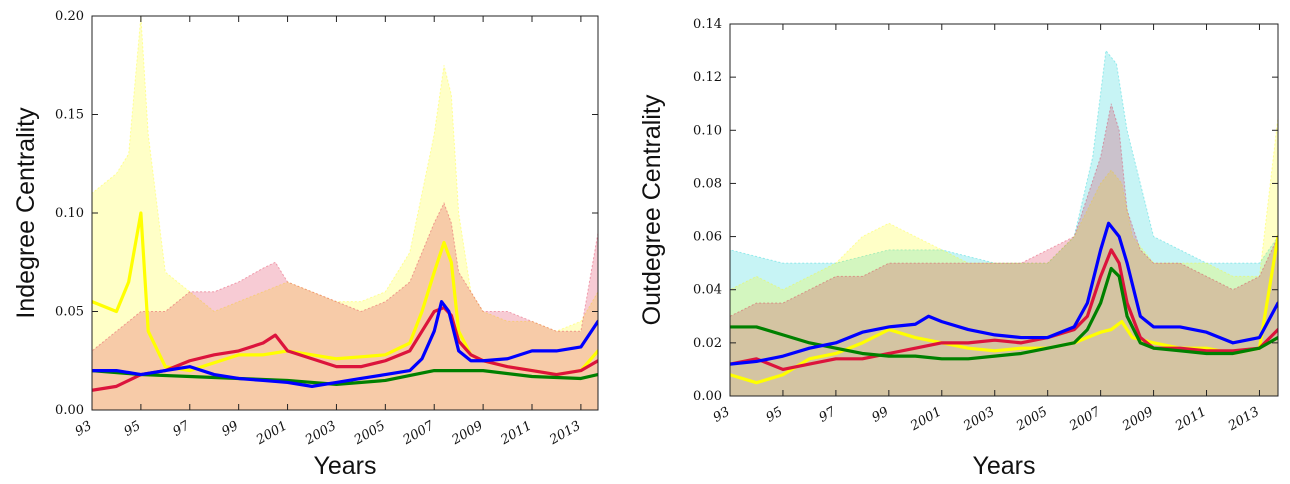 This screenshot has width=1290, height=484. What do you see at coordinates (69, 16) in the screenshot?
I see `y-tick-label: 0.20` at bounding box center [69, 16].